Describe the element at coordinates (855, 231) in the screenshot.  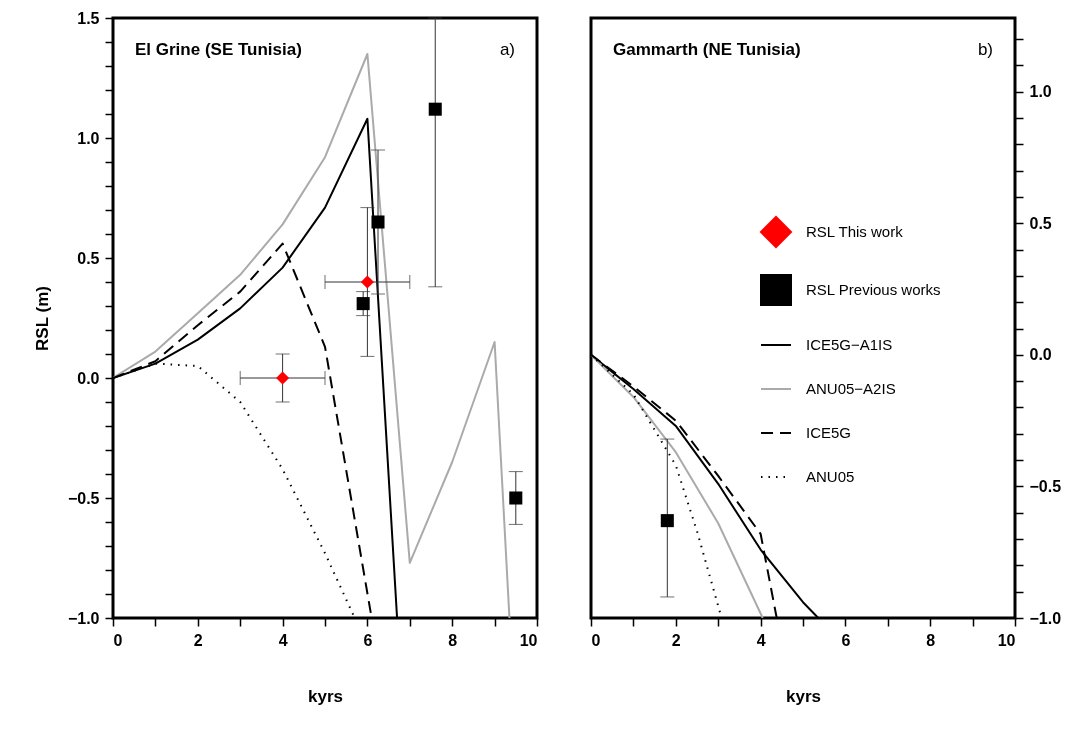
I see `legend-label: RSL This work` at that location.